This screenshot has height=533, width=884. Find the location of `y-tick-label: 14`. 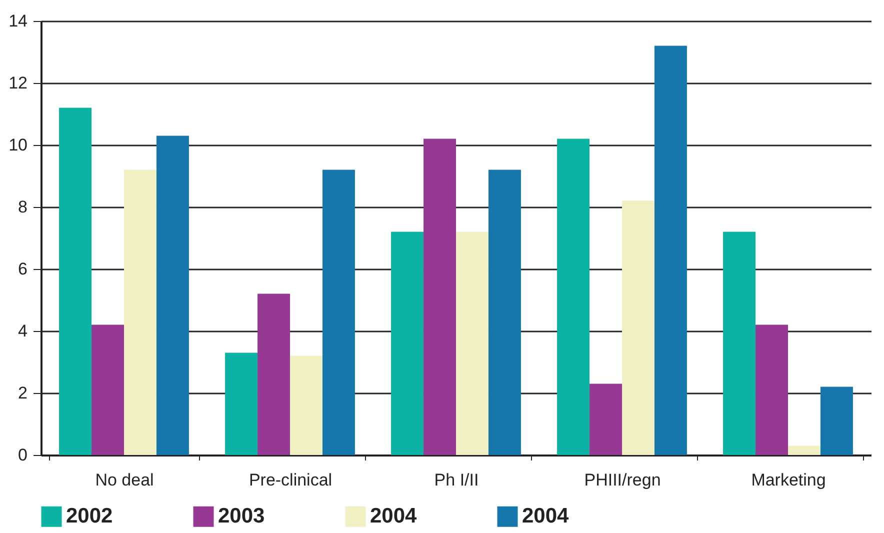

y-tick-label: 14 is located at coordinates (18, 21).